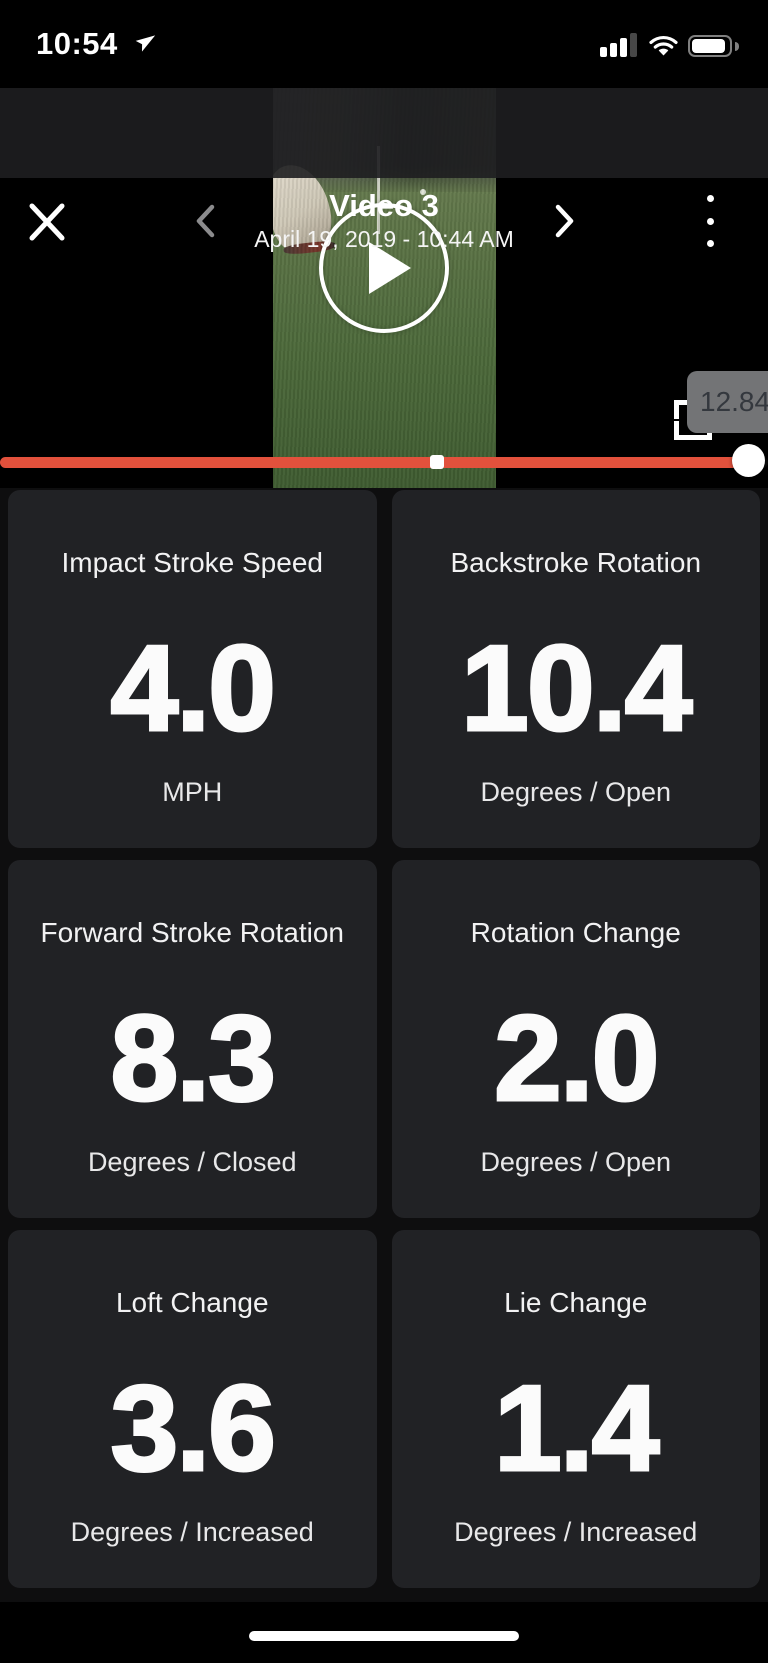  Describe the element at coordinates (423, 192) in the screenshot. I see `golf-ball-in-video` at that location.